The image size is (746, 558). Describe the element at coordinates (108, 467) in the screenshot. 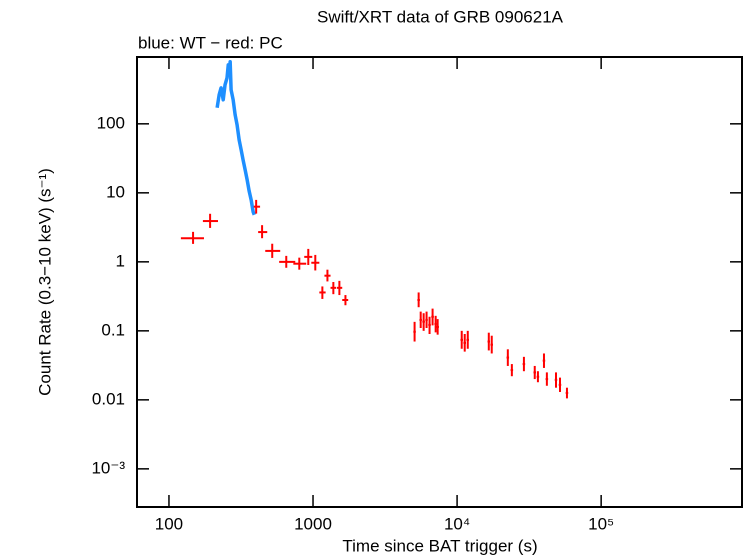

I see `y-tick-label: 10⁻³` at that location.